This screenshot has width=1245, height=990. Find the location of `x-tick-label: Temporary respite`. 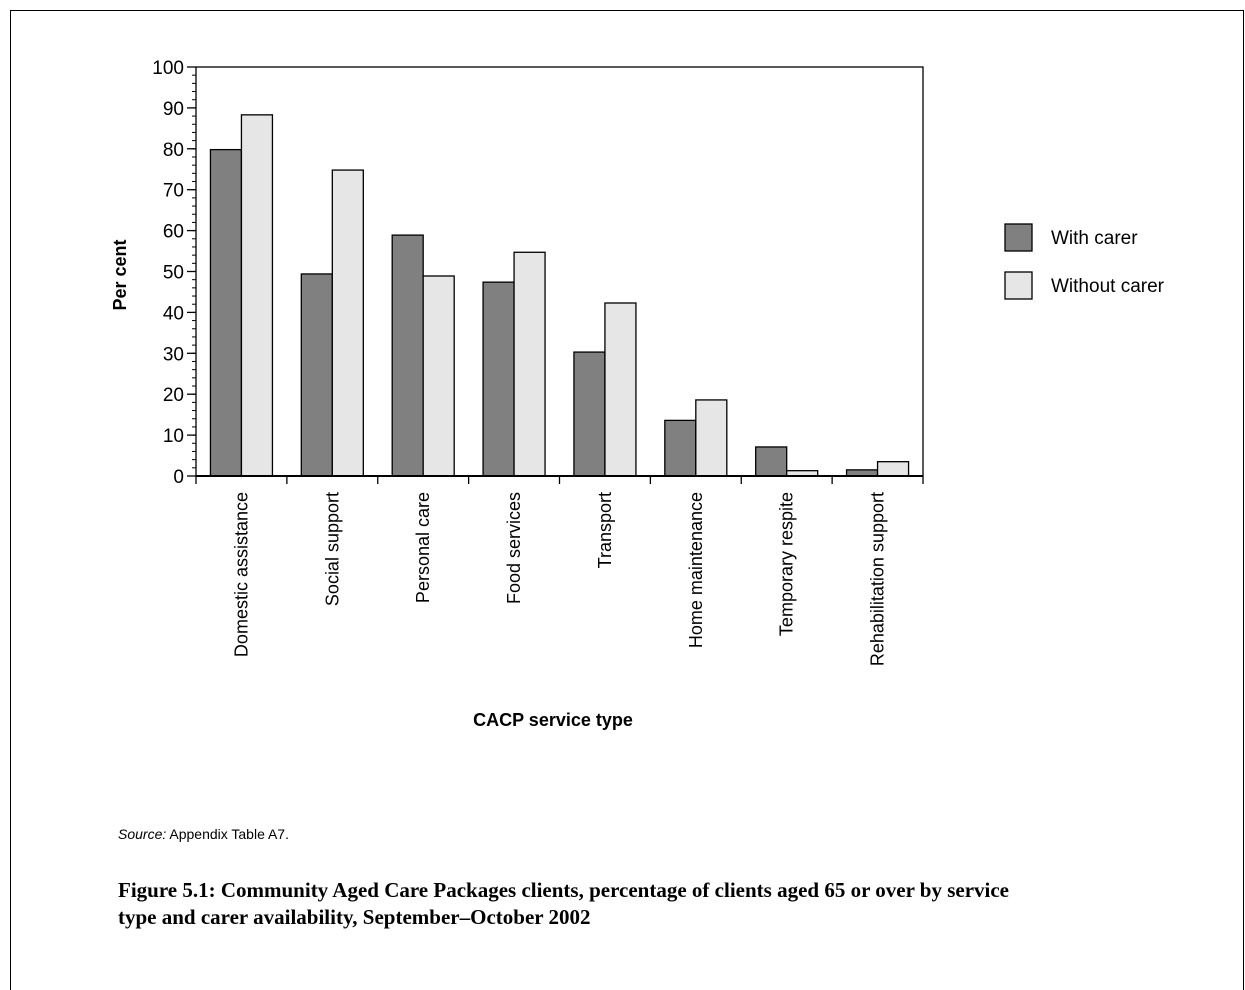

x-tick-label: Temporary respite is located at coordinates (787, 564).